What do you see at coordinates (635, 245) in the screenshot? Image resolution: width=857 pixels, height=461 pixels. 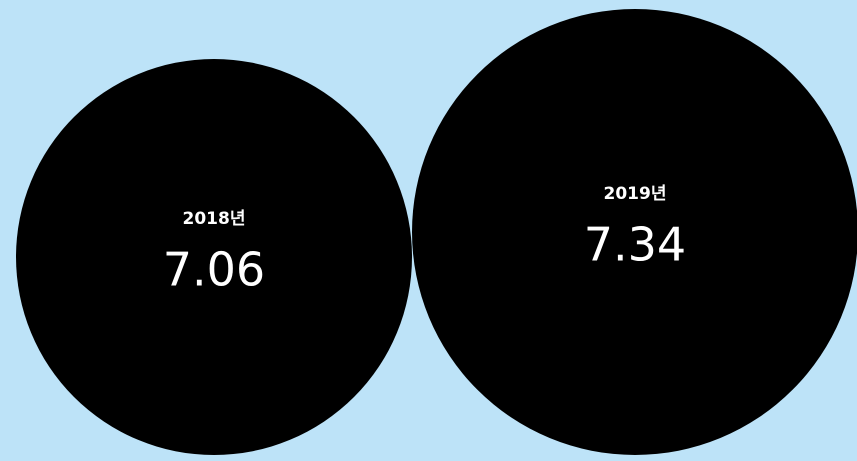 I see `value-label: 7.34` at bounding box center [635, 245].